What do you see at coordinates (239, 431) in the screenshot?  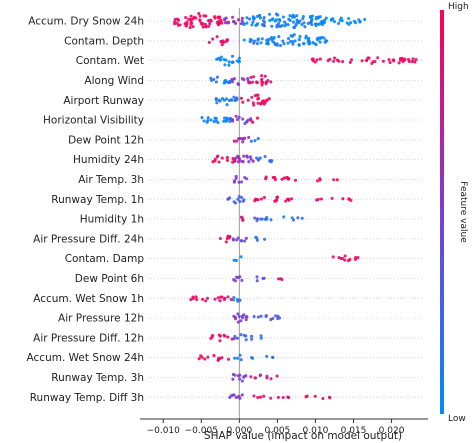 I see `x-tick-label: 0.000` at bounding box center [239, 431].